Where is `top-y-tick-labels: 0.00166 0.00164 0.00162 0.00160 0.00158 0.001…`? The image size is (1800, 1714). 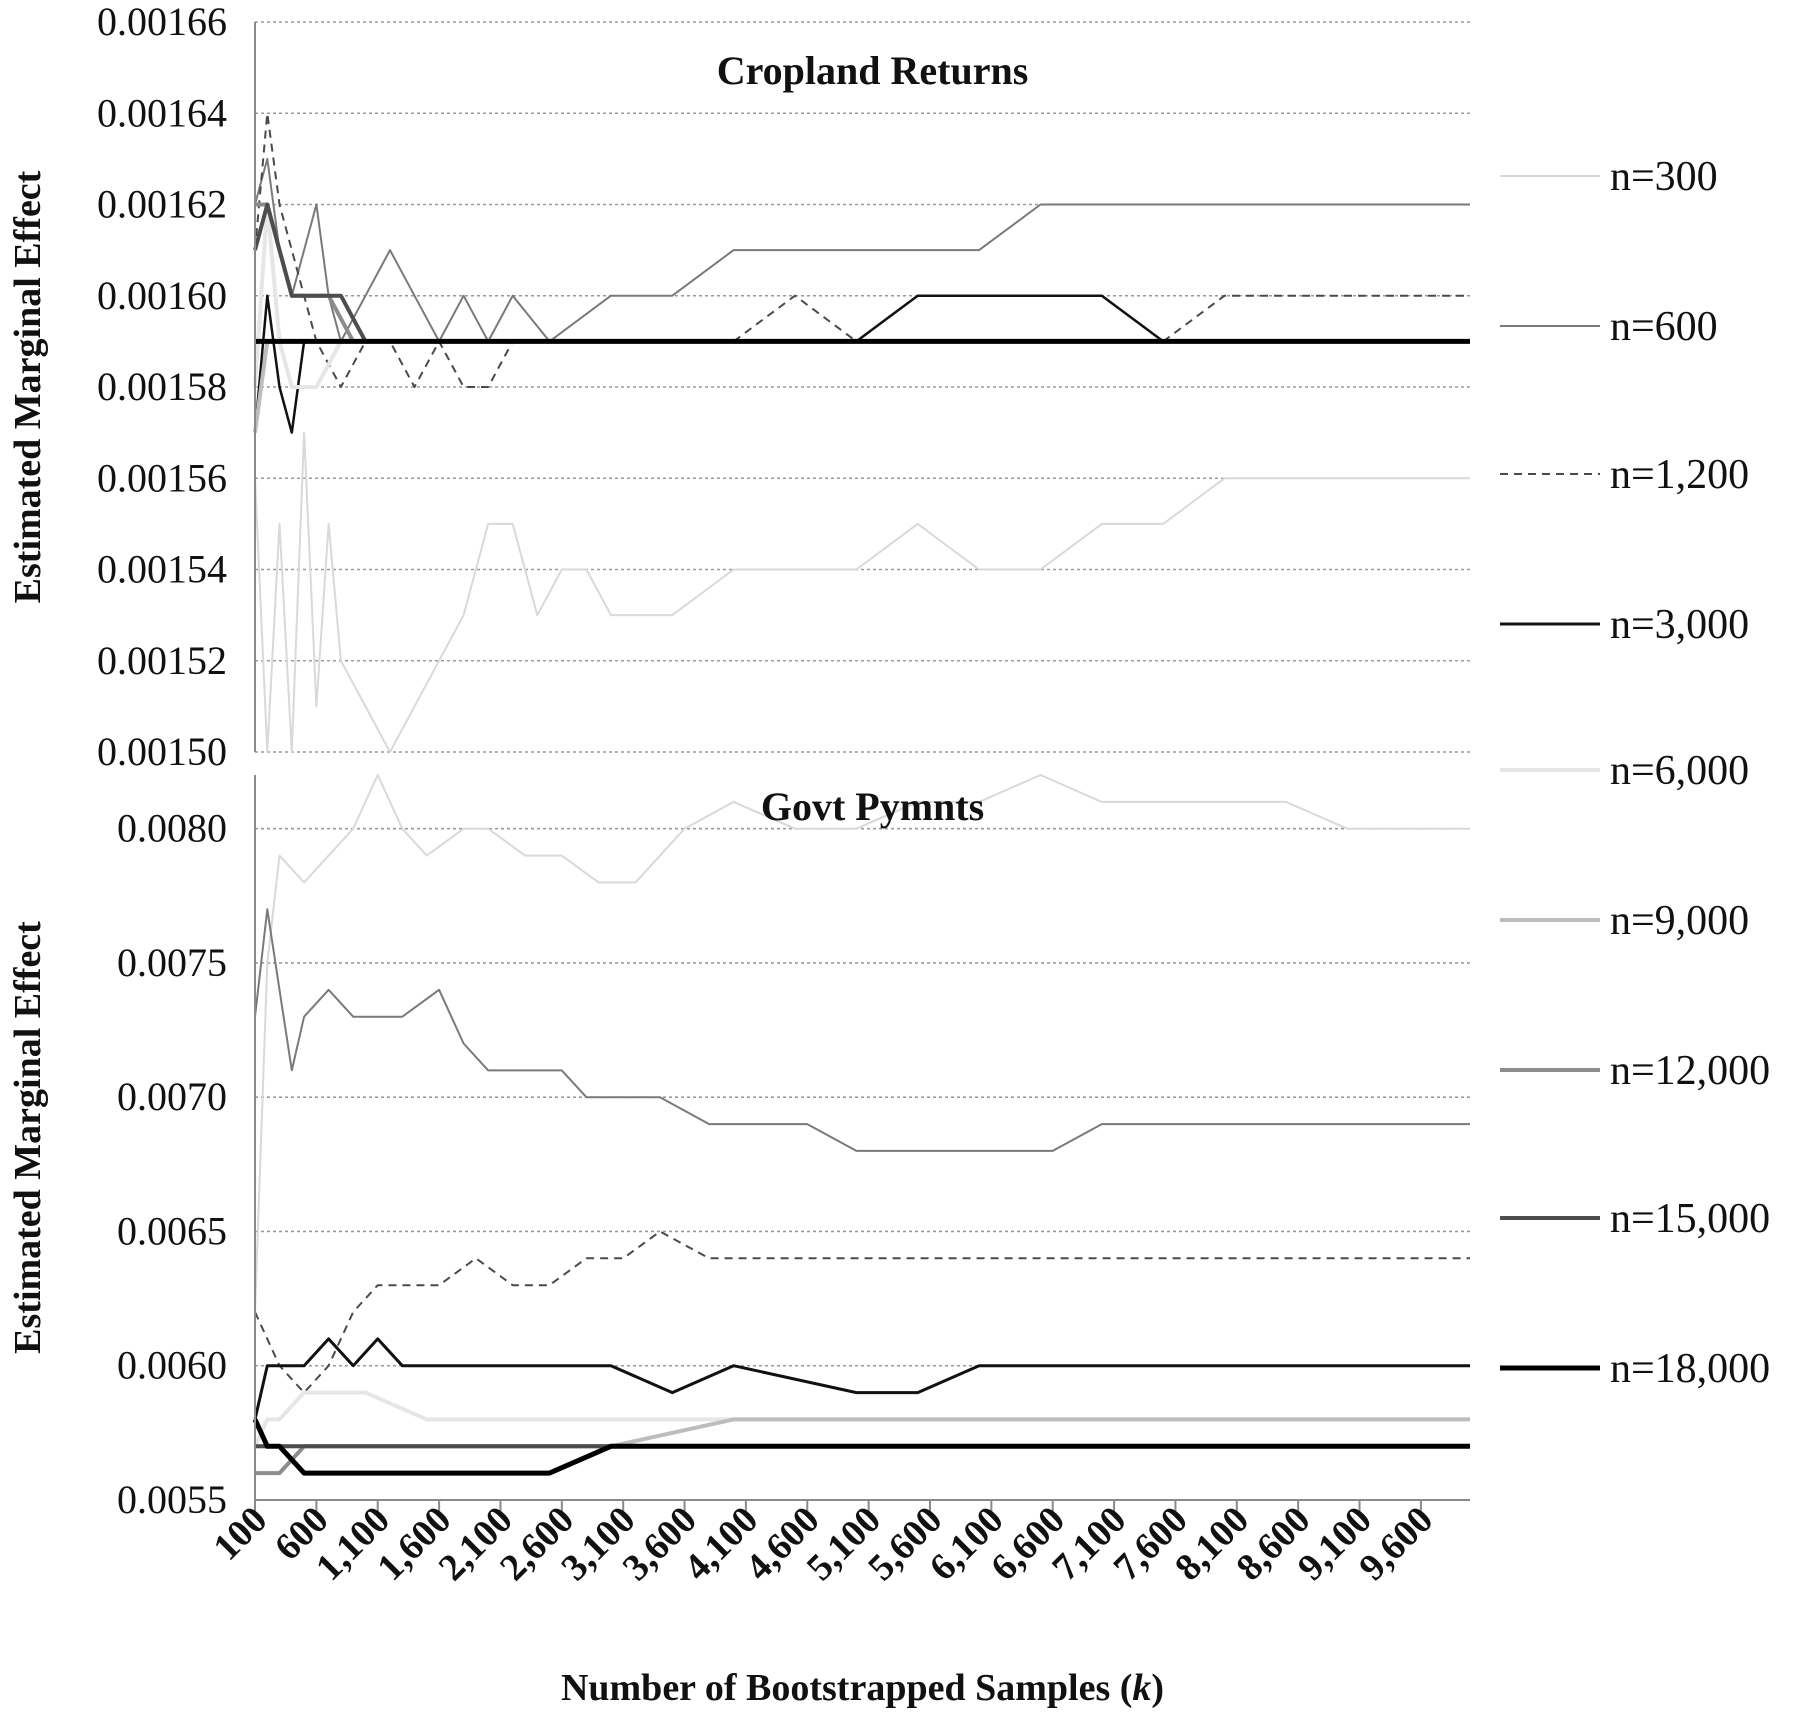 top-y-tick-labels: 0.00166 0.00164 0.00162 0.00160 0.00158 0.001… is located at coordinates (162, 387).